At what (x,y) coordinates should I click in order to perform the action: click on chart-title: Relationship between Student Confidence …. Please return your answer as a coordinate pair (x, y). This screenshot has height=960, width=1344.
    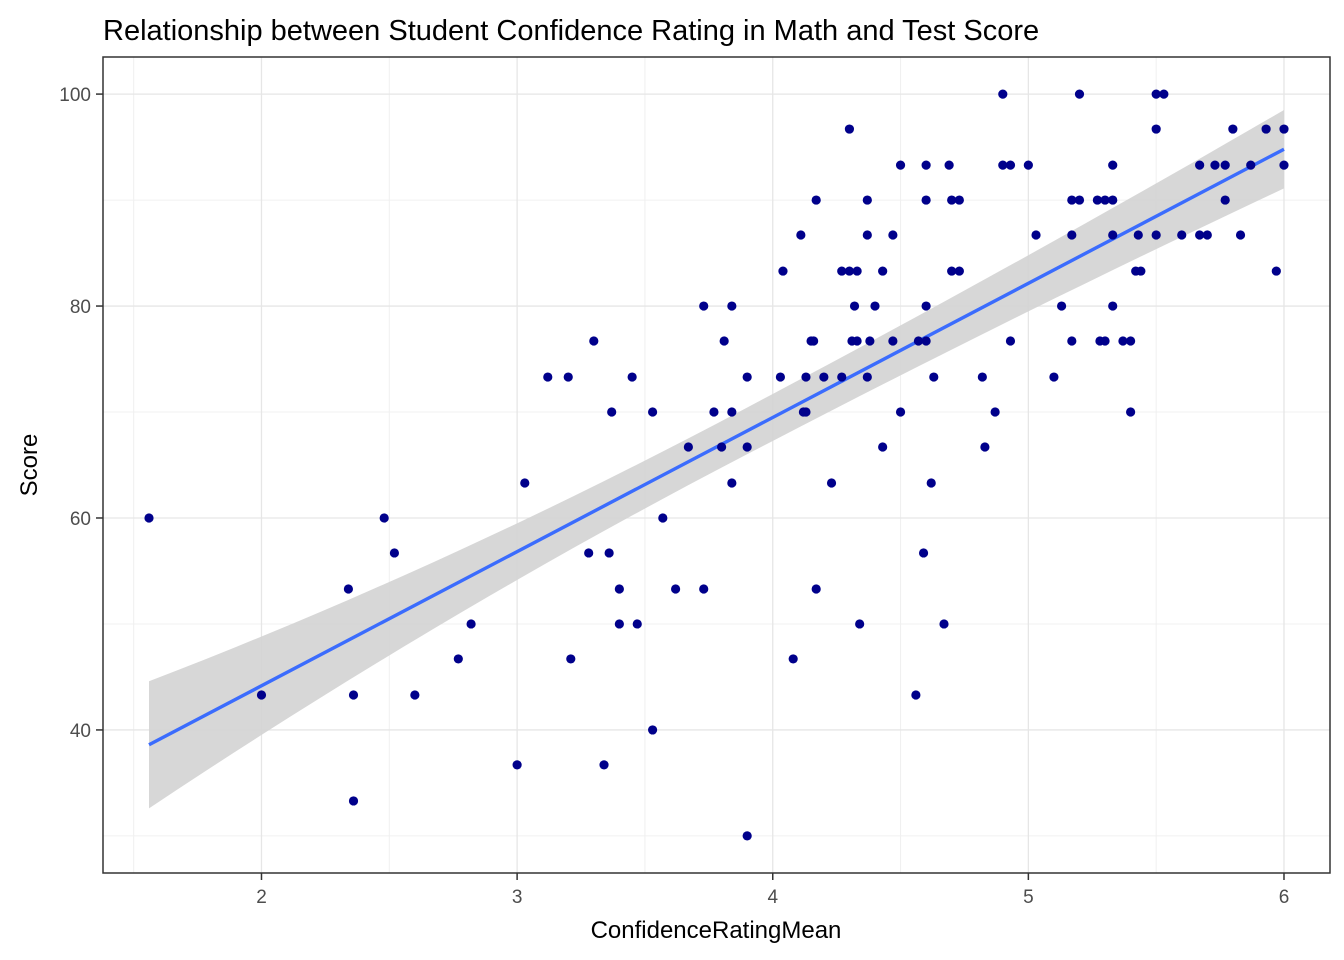
    Looking at the image, I should click on (571, 31).